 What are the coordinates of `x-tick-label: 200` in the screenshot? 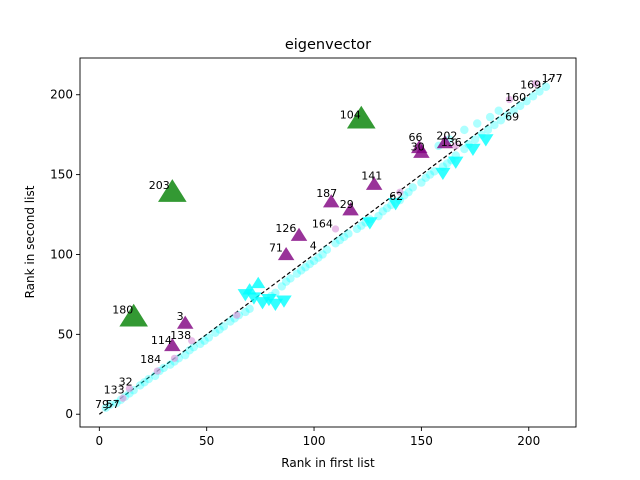 It's located at (528, 441).